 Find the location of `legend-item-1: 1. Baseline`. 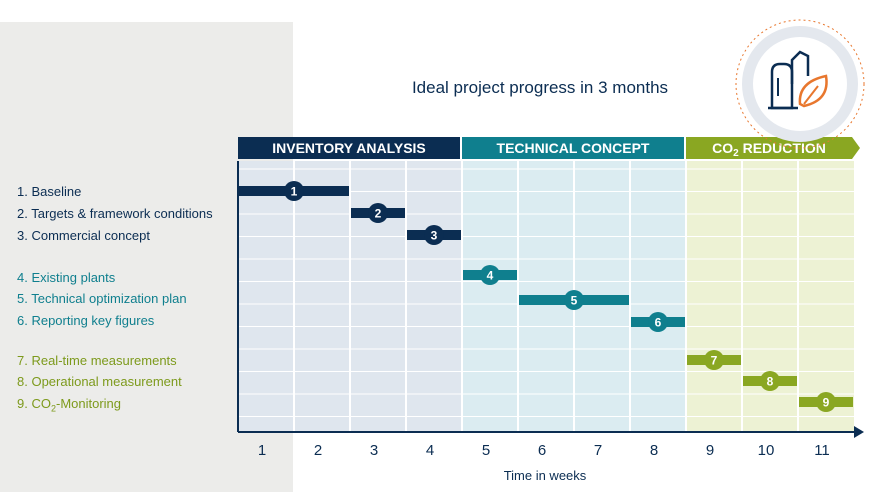

legend-item-1: 1. Baseline is located at coordinates (49, 191).